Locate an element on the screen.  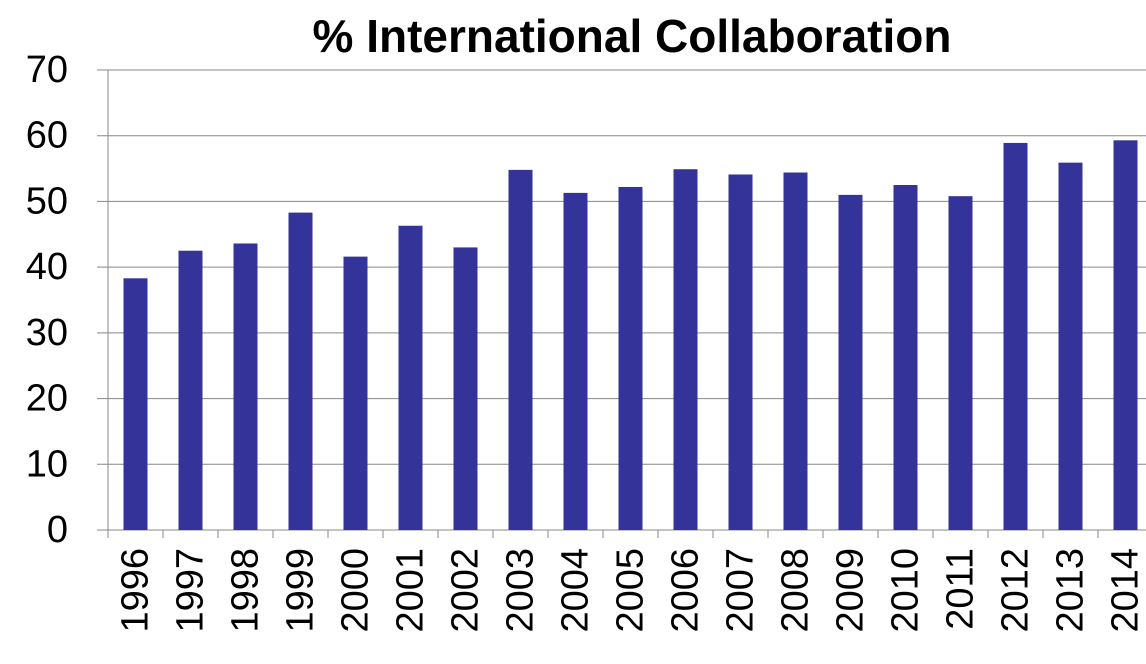
x-tick-label: 2003 is located at coordinates (521, 590).